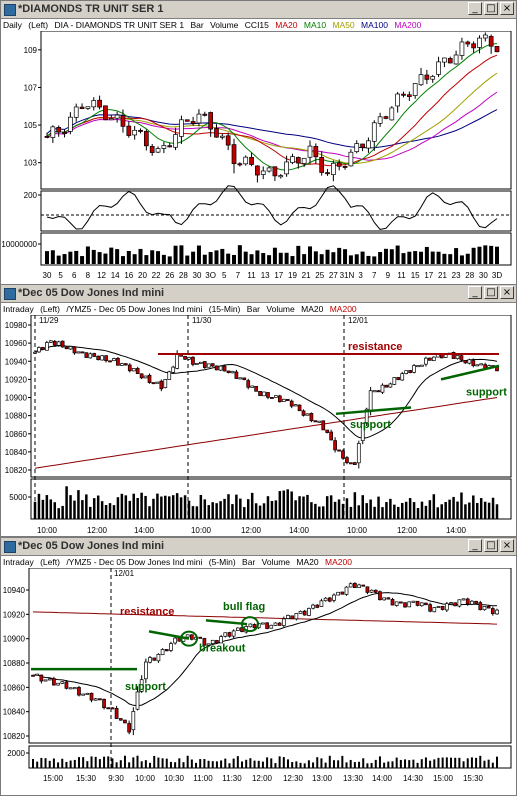  Describe the element at coordinates (244, 607) in the screenshot. I see `bull-flag-label: bull flag` at that location.